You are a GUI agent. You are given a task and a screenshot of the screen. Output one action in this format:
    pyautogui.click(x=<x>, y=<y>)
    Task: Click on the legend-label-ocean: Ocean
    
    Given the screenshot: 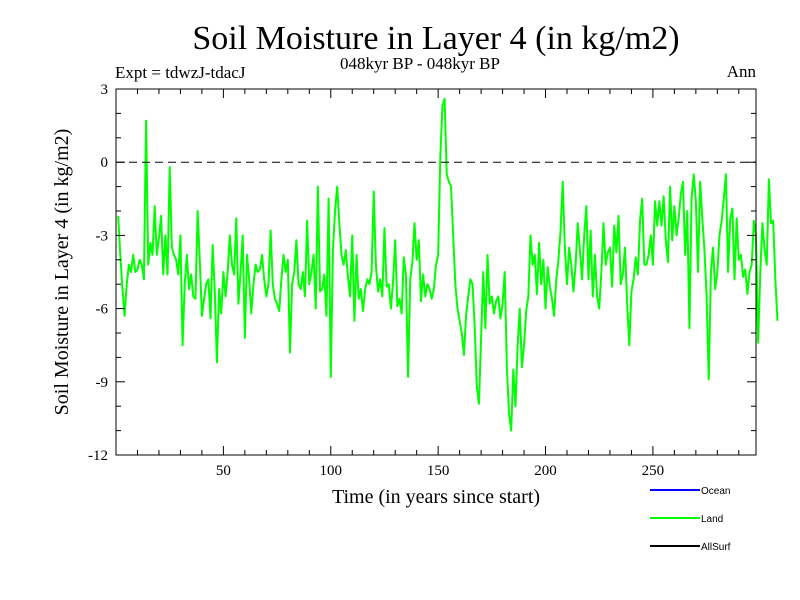 What is the action you would take?
    pyautogui.click(x=715, y=491)
    